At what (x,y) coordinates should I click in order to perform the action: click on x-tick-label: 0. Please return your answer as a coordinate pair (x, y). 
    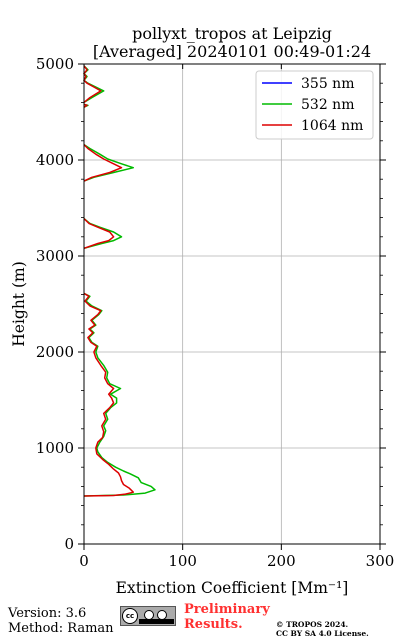
    Looking at the image, I should click on (84, 561).